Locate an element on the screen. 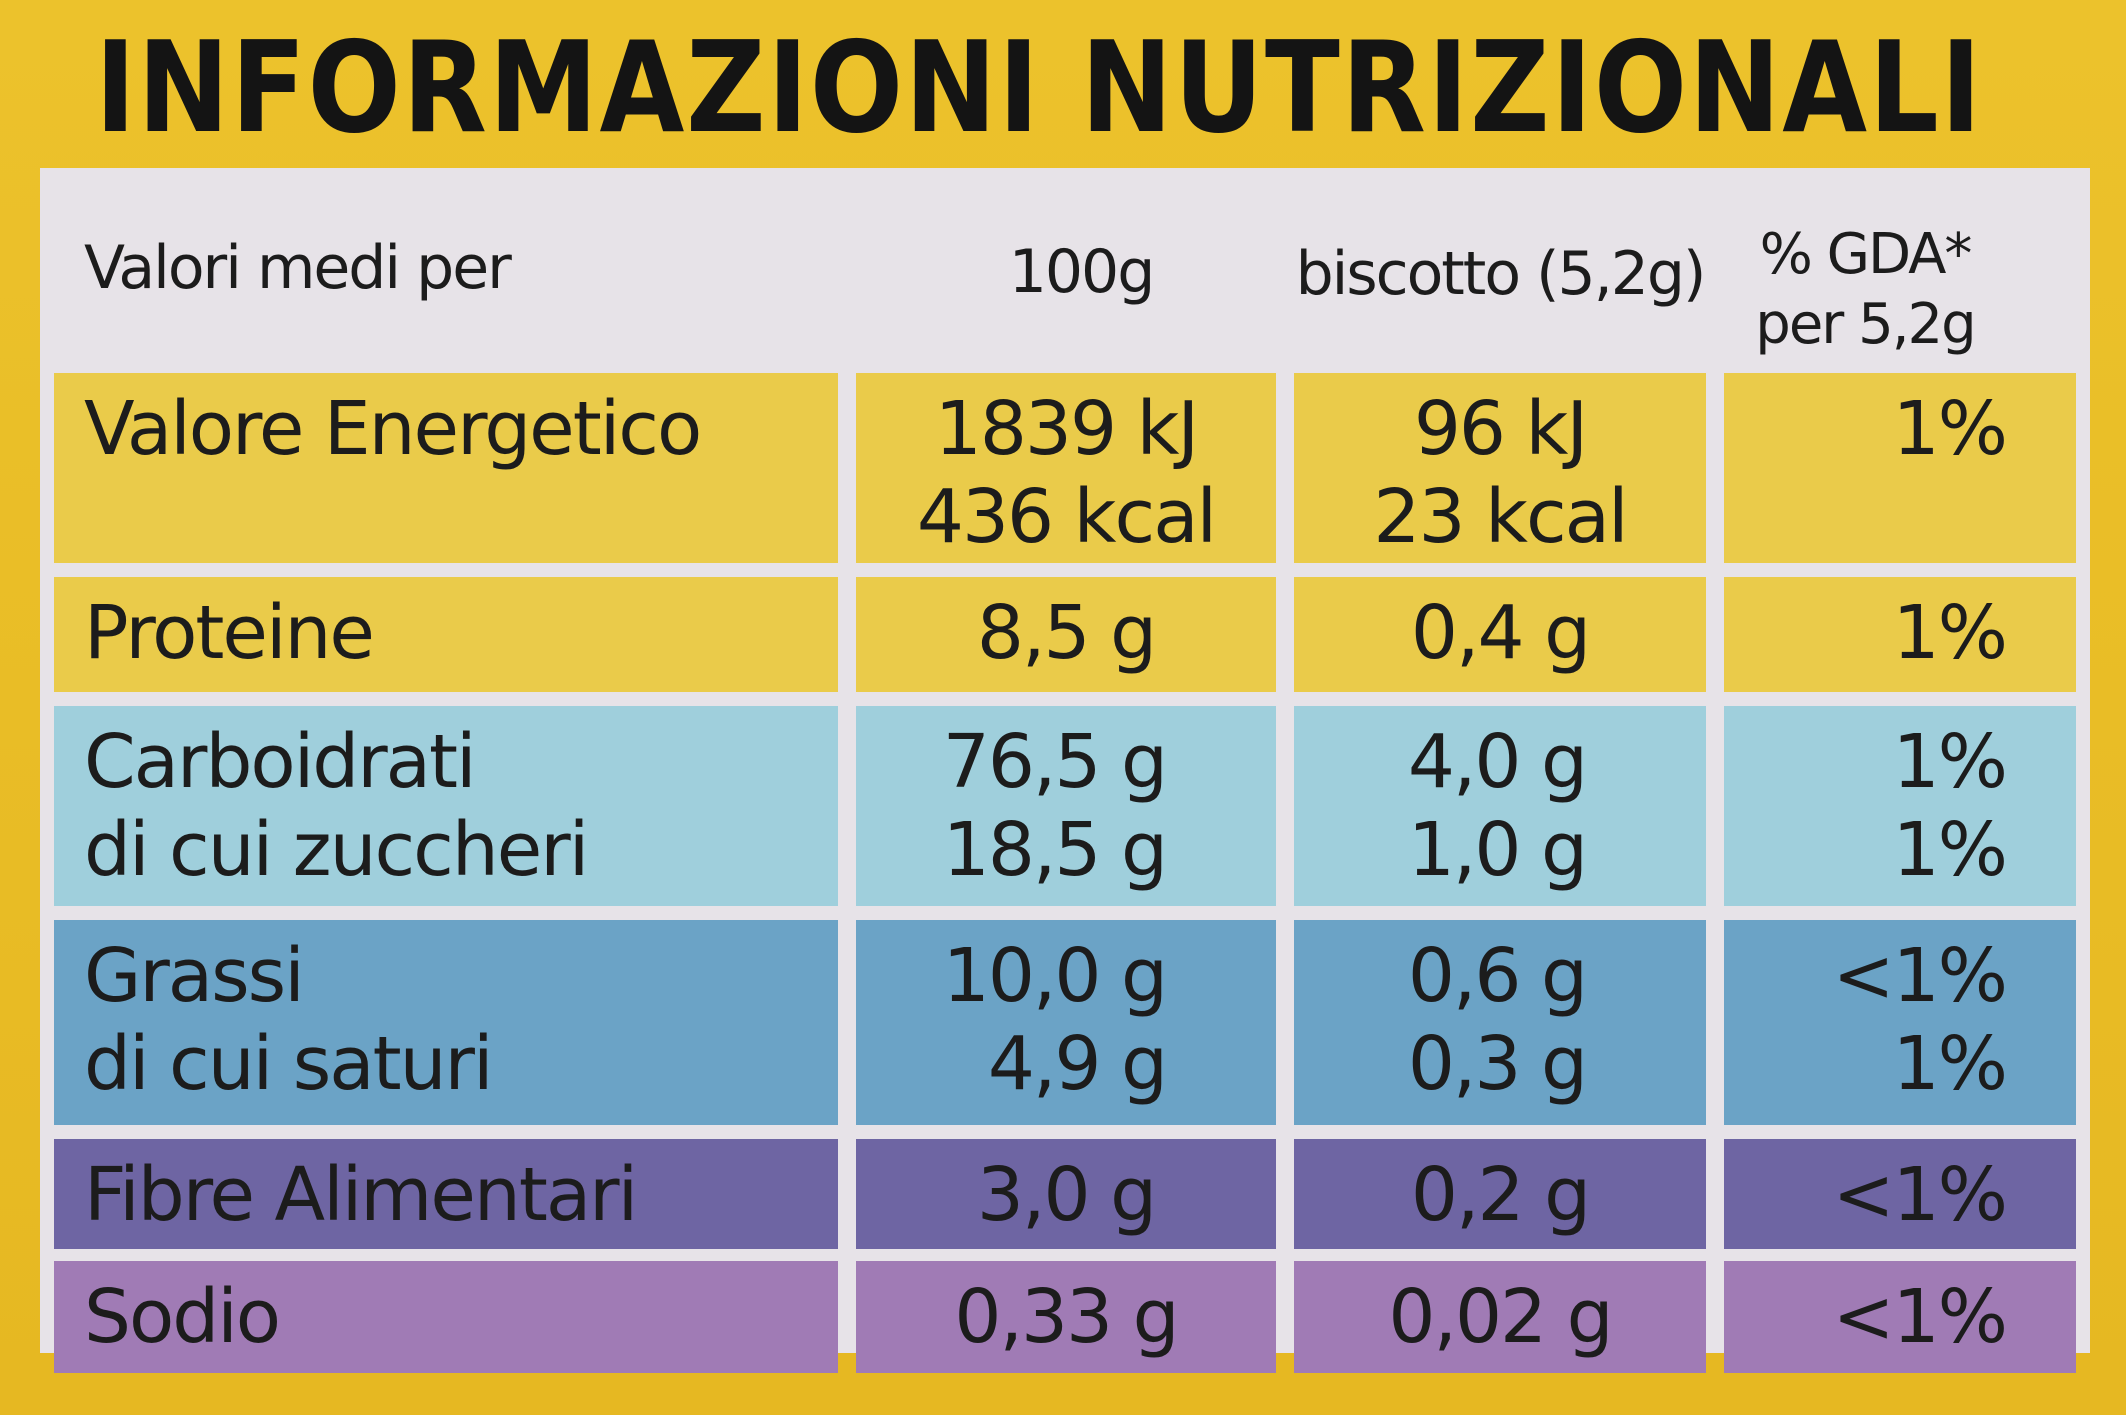  row-label-line: Valore Energetico is located at coordinates (393, 429).